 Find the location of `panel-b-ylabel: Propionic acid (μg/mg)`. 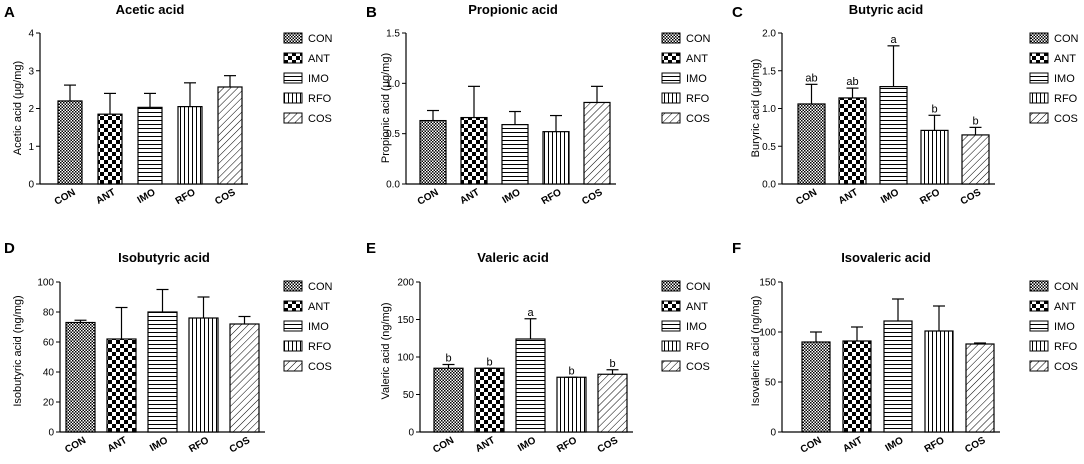

panel-b-ylabel: Propionic acid (μg/mg) is located at coordinates (386, 108).